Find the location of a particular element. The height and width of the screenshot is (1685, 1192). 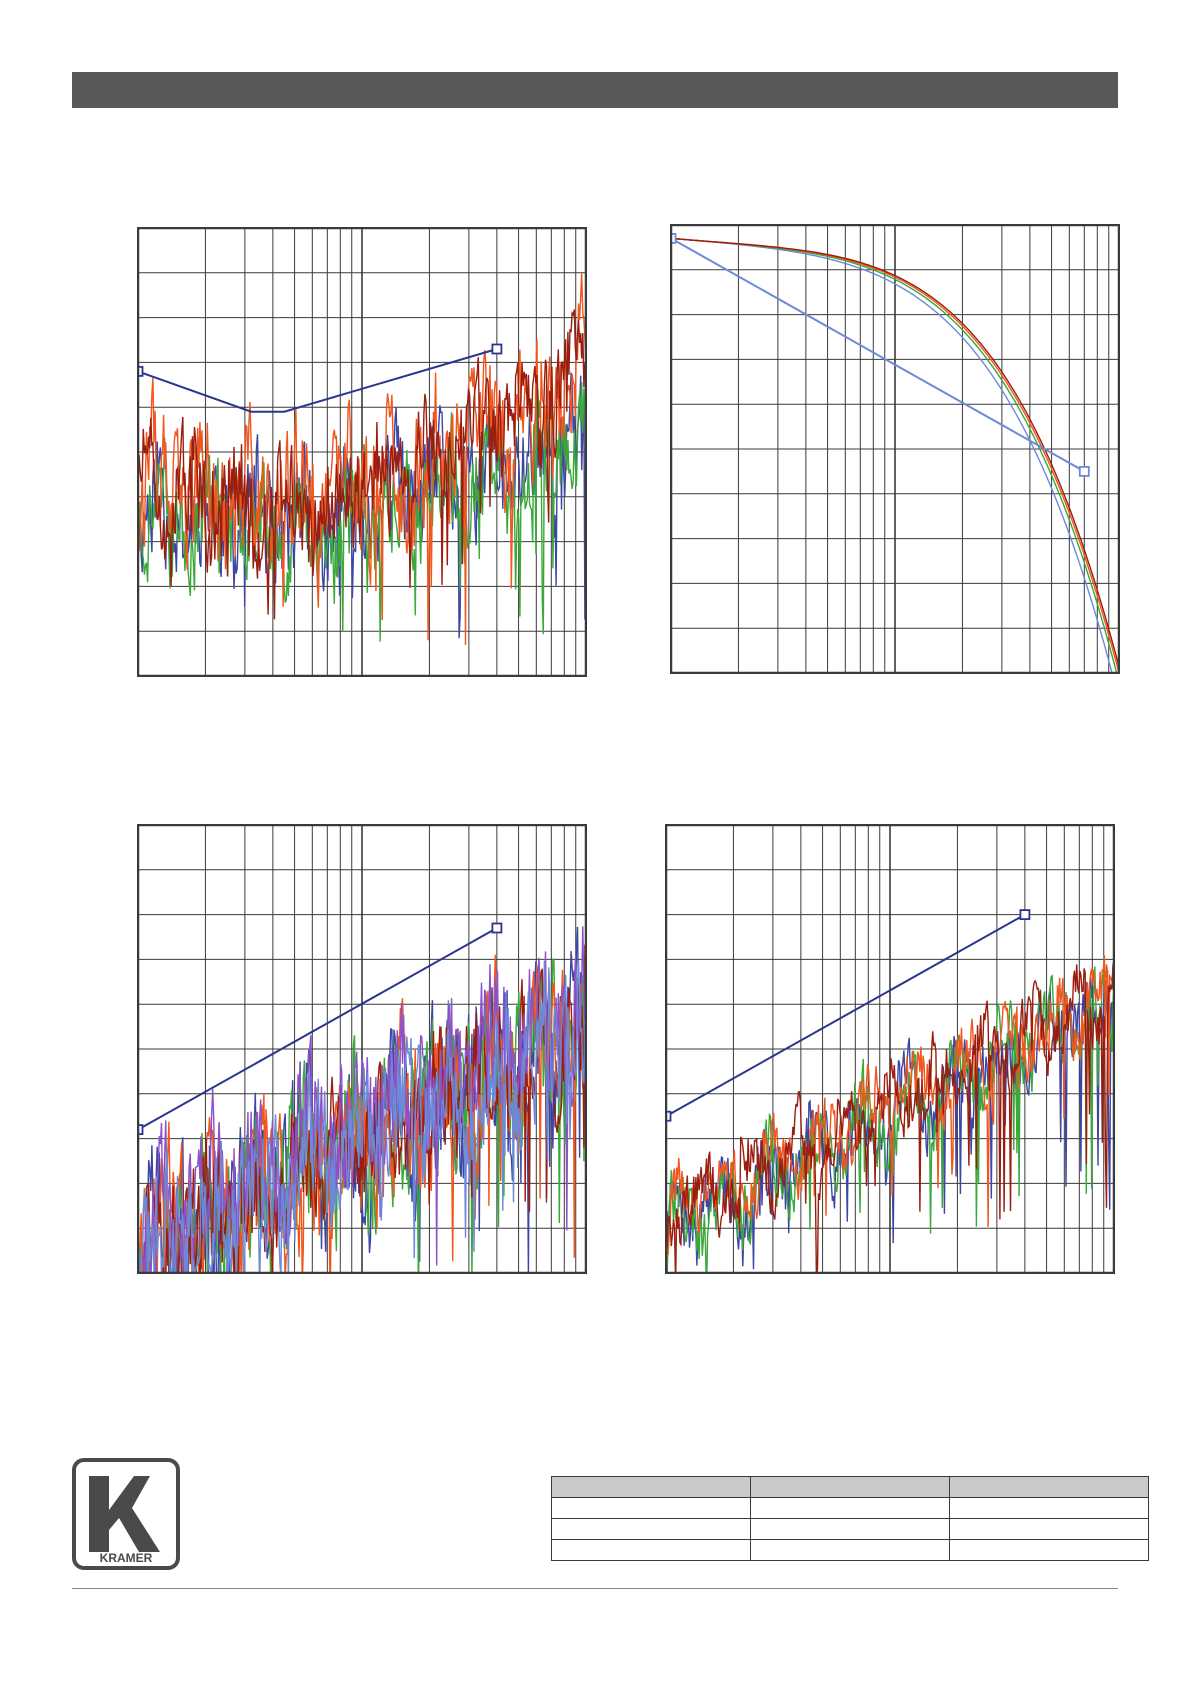

kramer-logo-icon: KRAMER is located at coordinates (126, 1514).